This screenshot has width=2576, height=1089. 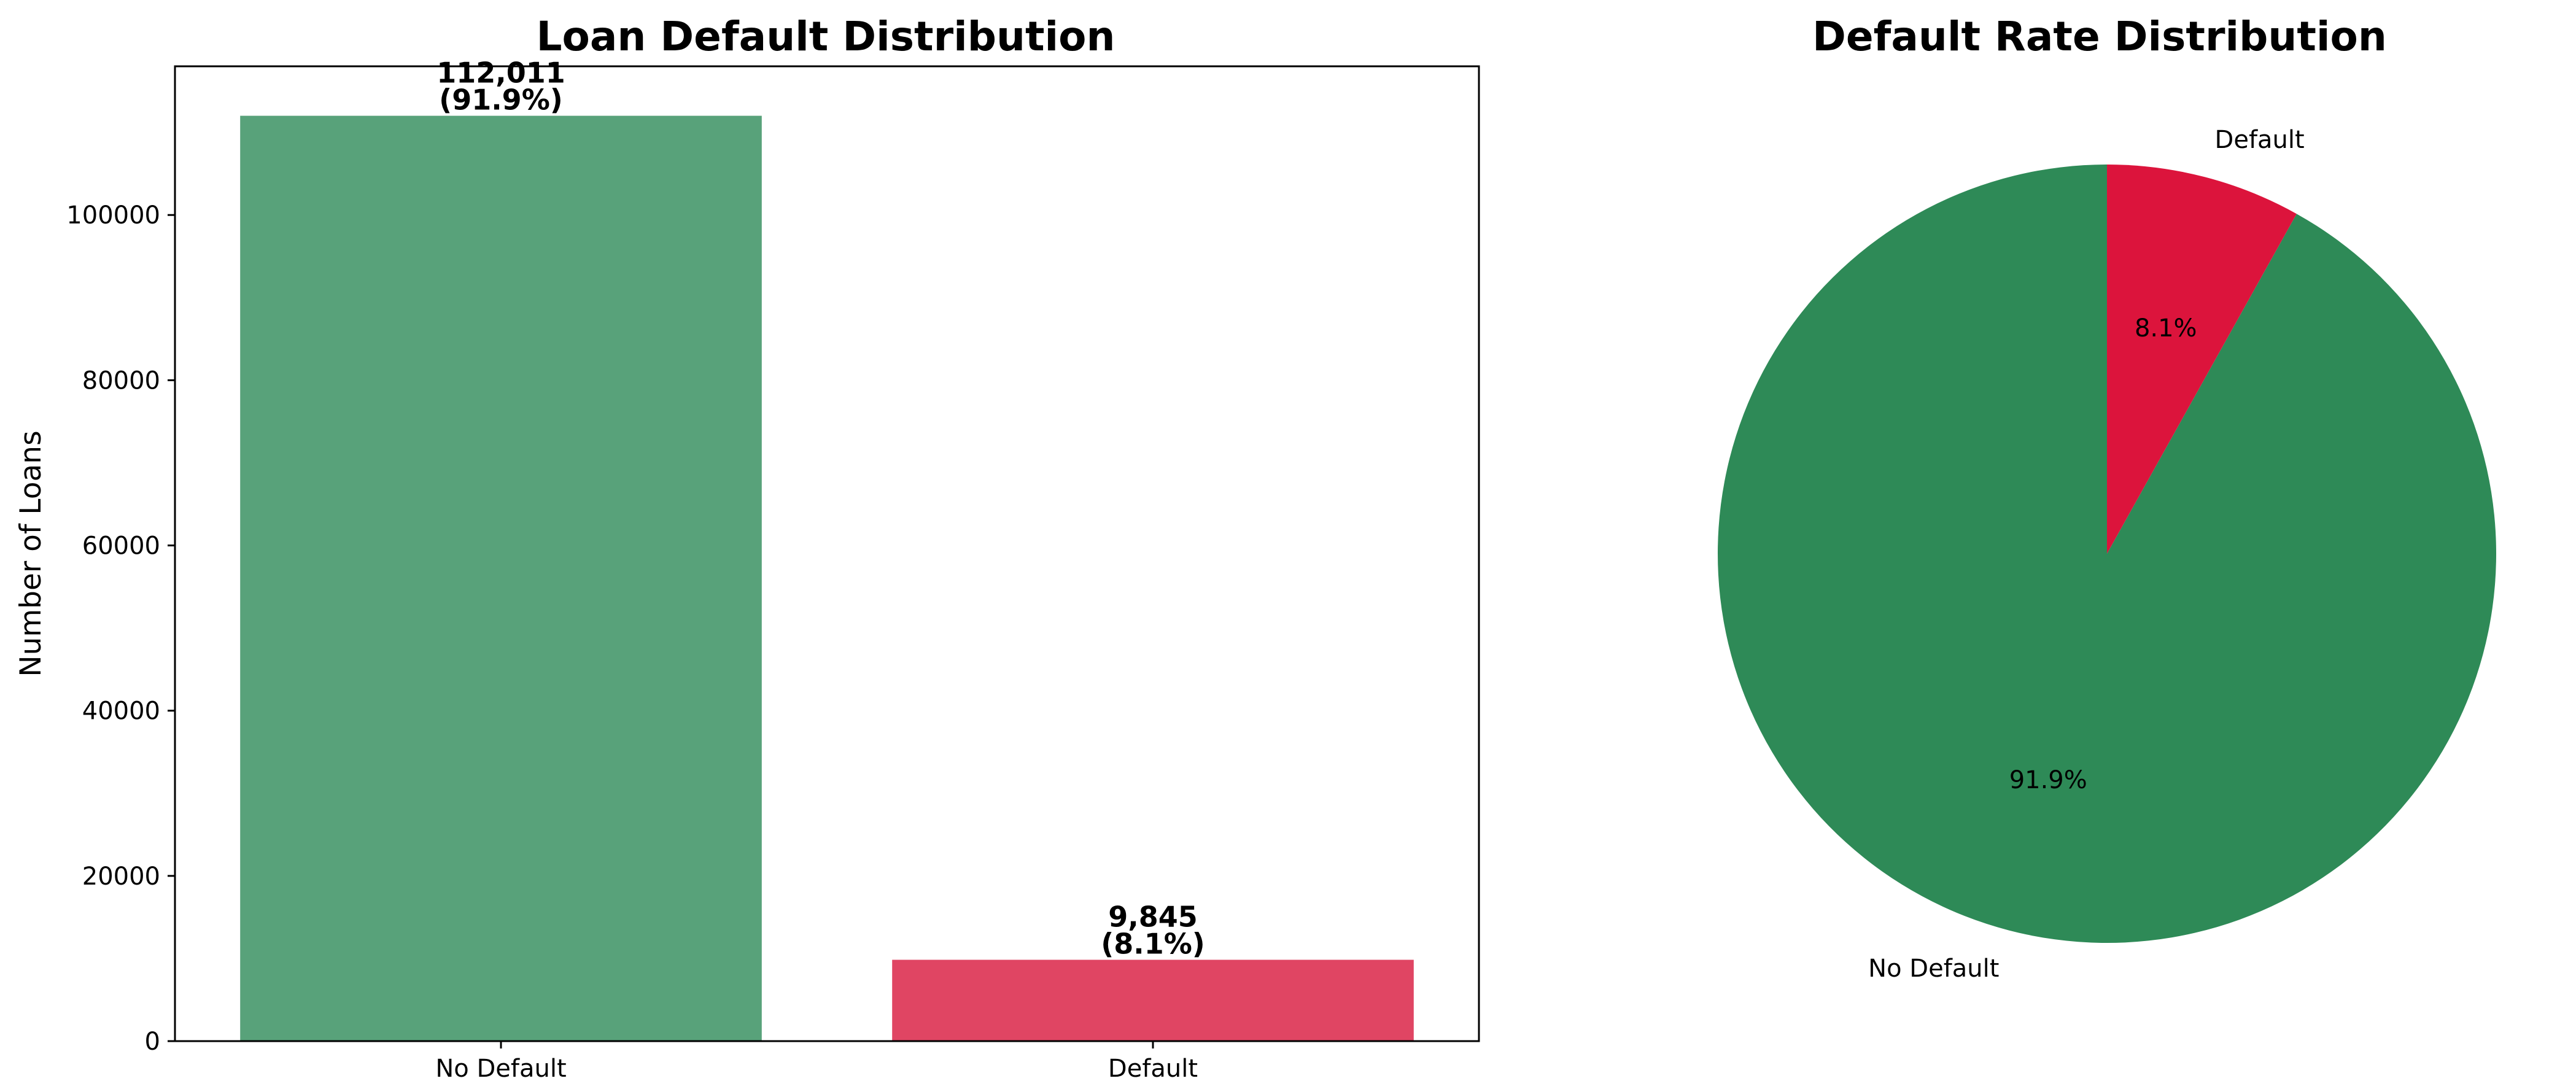 I want to click on bar-default, so click(x=1153, y=1000).